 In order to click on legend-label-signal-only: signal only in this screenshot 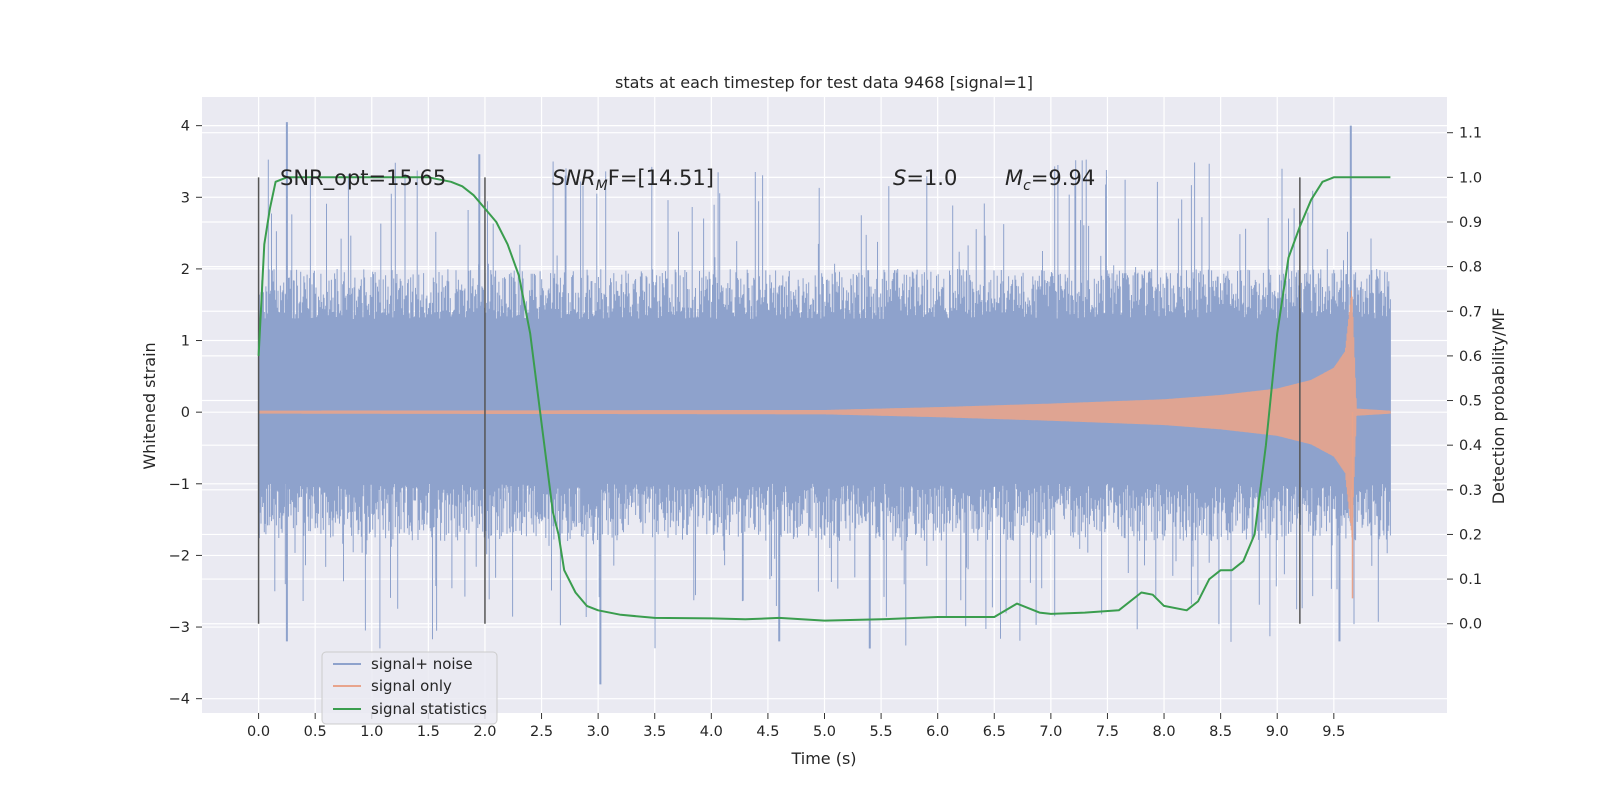, I will do `click(411, 686)`.